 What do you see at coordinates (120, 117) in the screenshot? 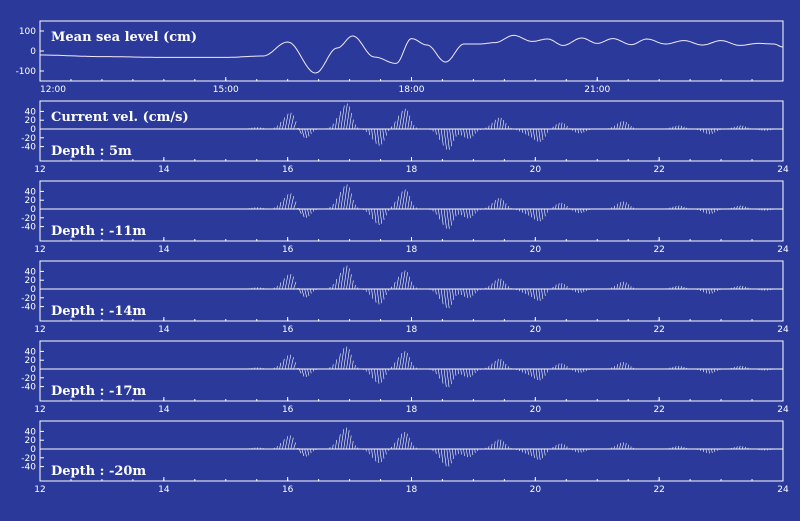
I see `current-vel-title: Current vel. (cm/s)` at bounding box center [120, 117].